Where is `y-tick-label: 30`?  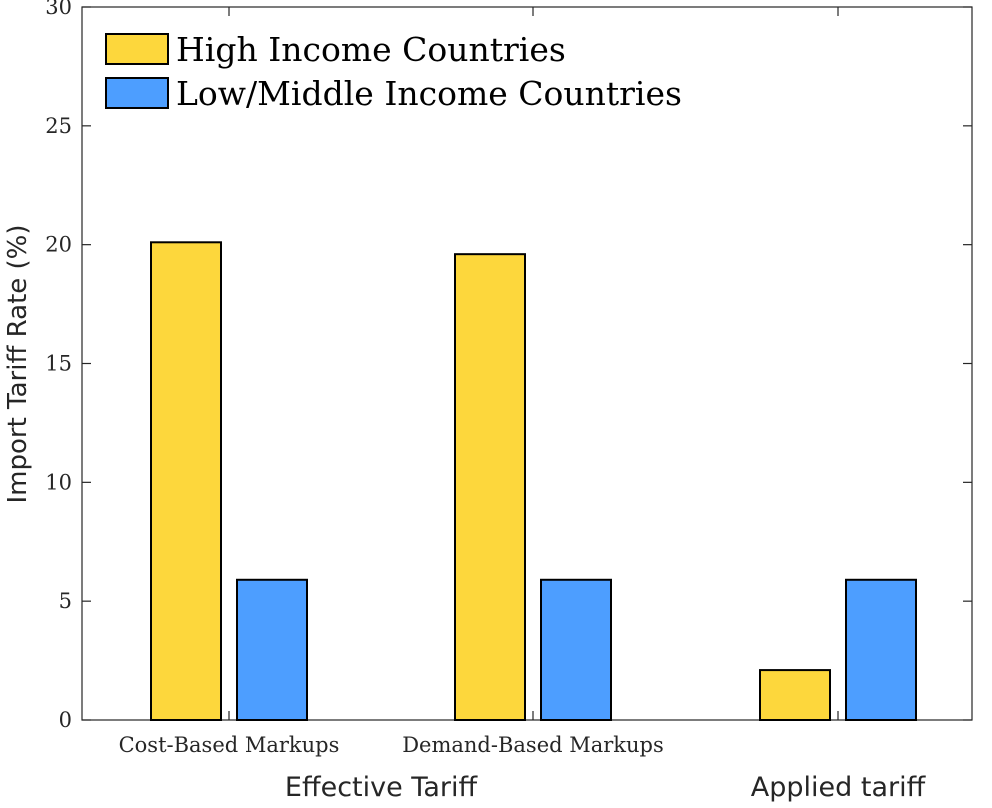 y-tick-label: 30 is located at coordinates (58, 9).